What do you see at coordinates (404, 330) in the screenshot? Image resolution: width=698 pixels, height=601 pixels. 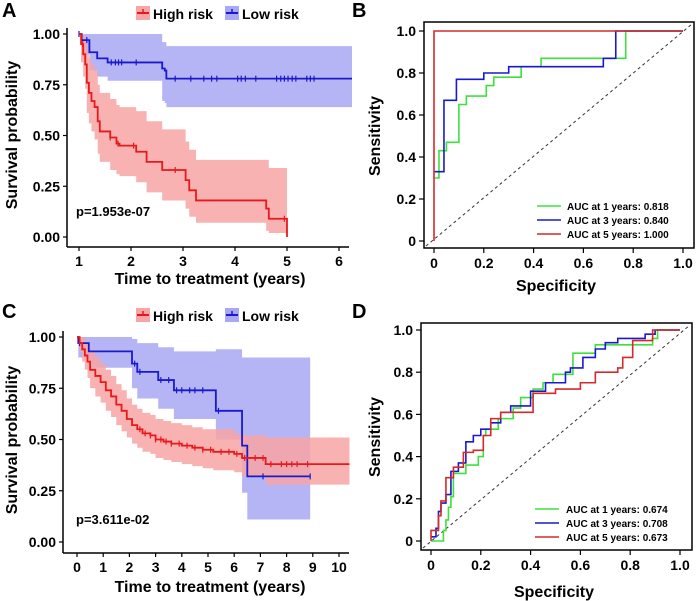 I see `y-tick-label: 1.0` at bounding box center [404, 330].